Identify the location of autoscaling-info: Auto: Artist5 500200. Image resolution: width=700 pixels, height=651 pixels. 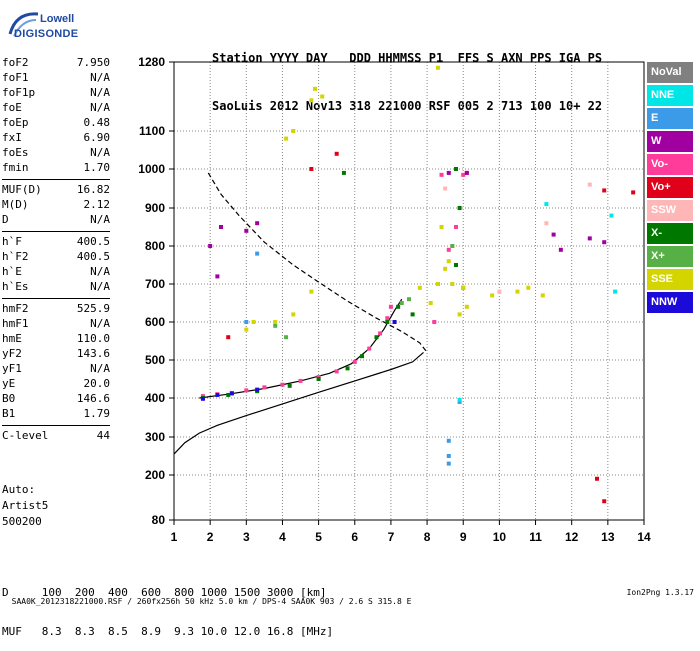
(25, 506).